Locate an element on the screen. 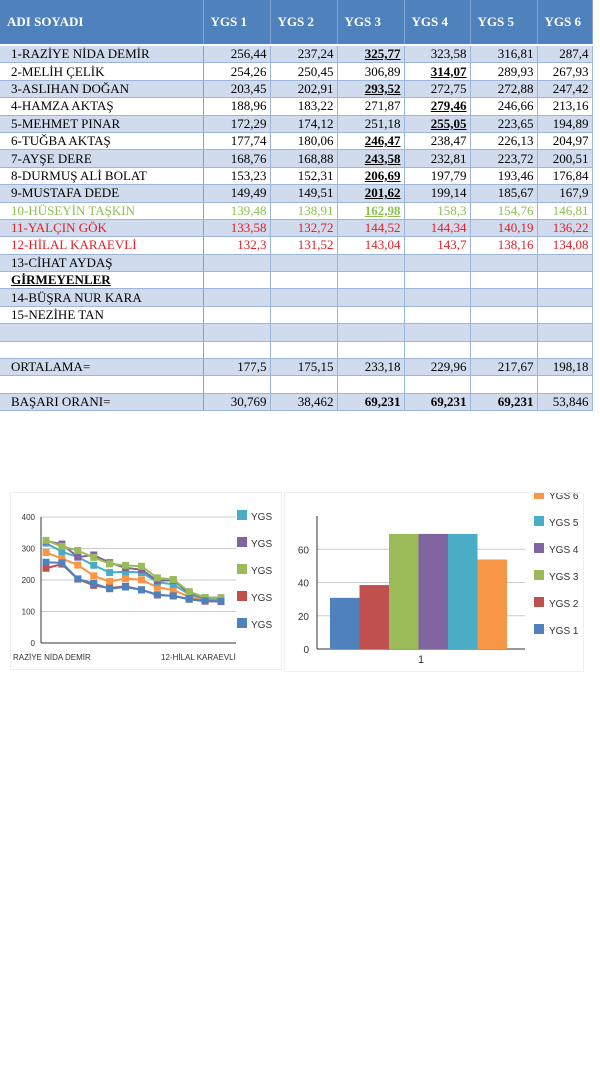  score-ygs2: 183,22 is located at coordinates (304, 106).